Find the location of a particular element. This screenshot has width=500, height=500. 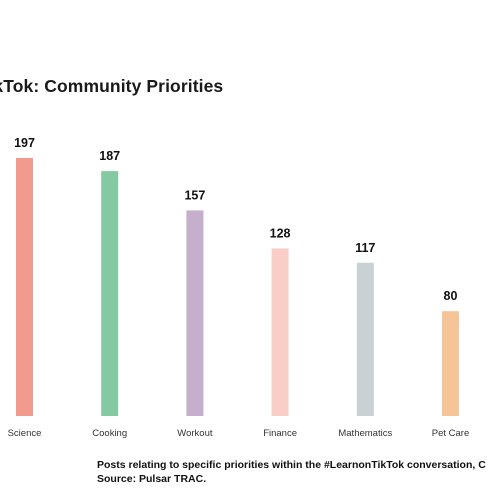

category-label: Finance is located at coordinates (280, 433).